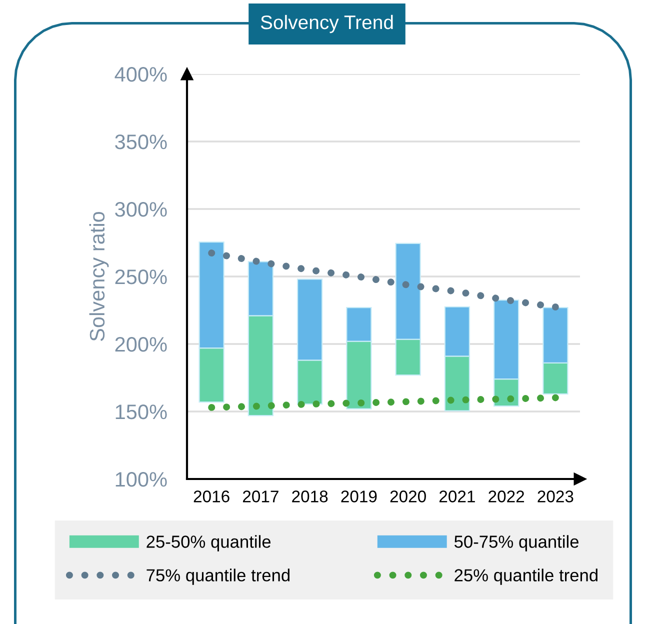  Describe the element at coordinates (140, 74) in the screenshot. I see `y-tick-label: 400%` at that location.